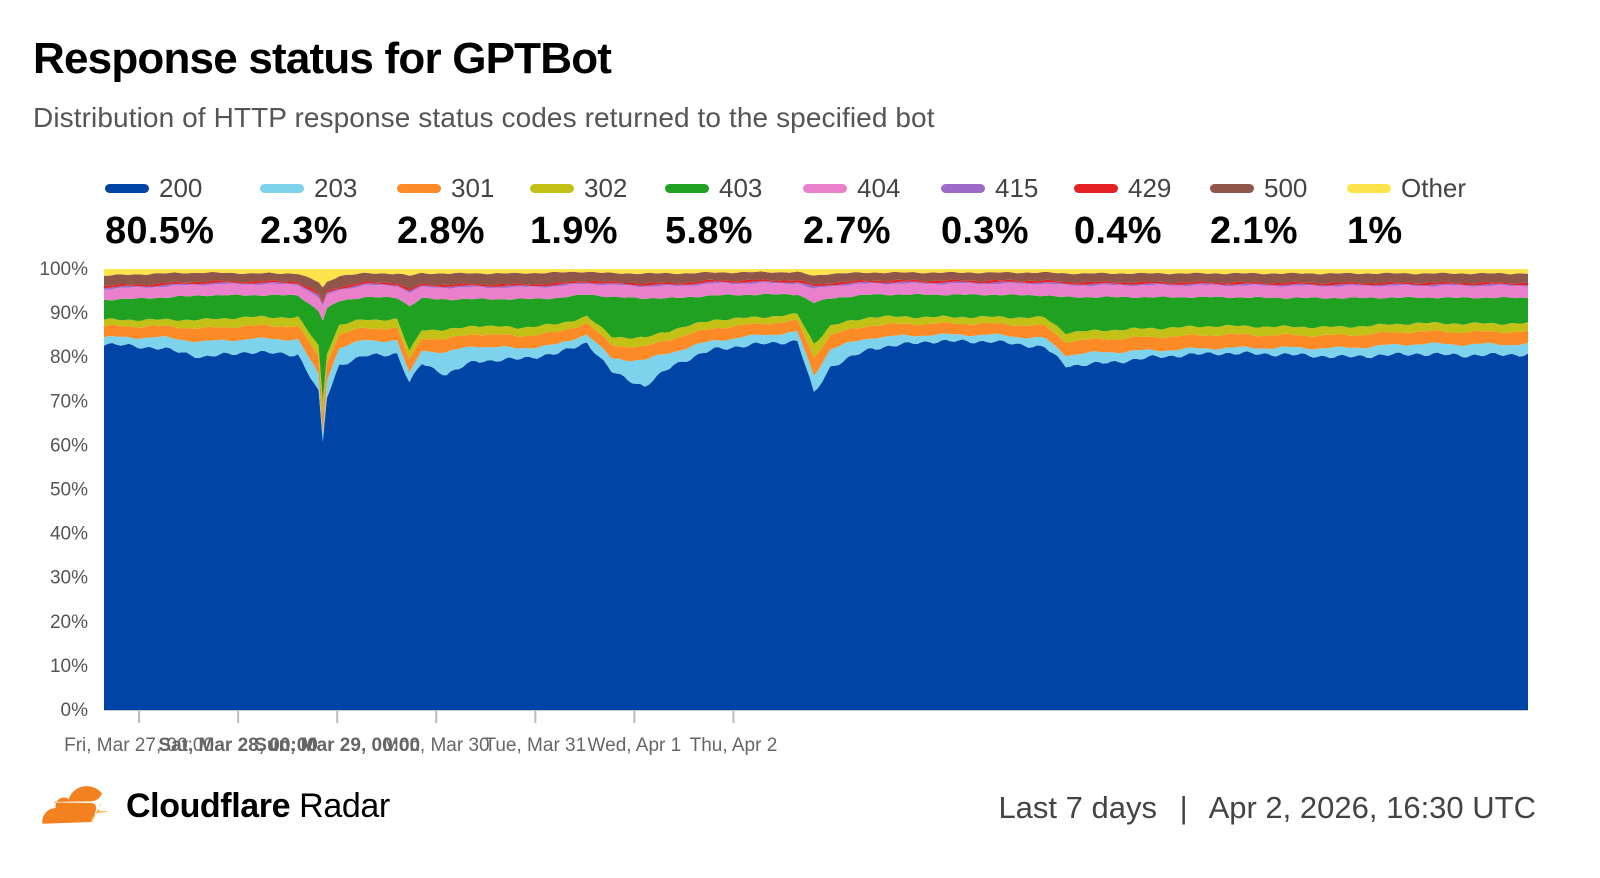 The width and height of the screenshot is (1600, 878). What do you see at coordinates (336, 187) in the screenshot?
I see `legend-label: 203` at bounding box center [336, 187].